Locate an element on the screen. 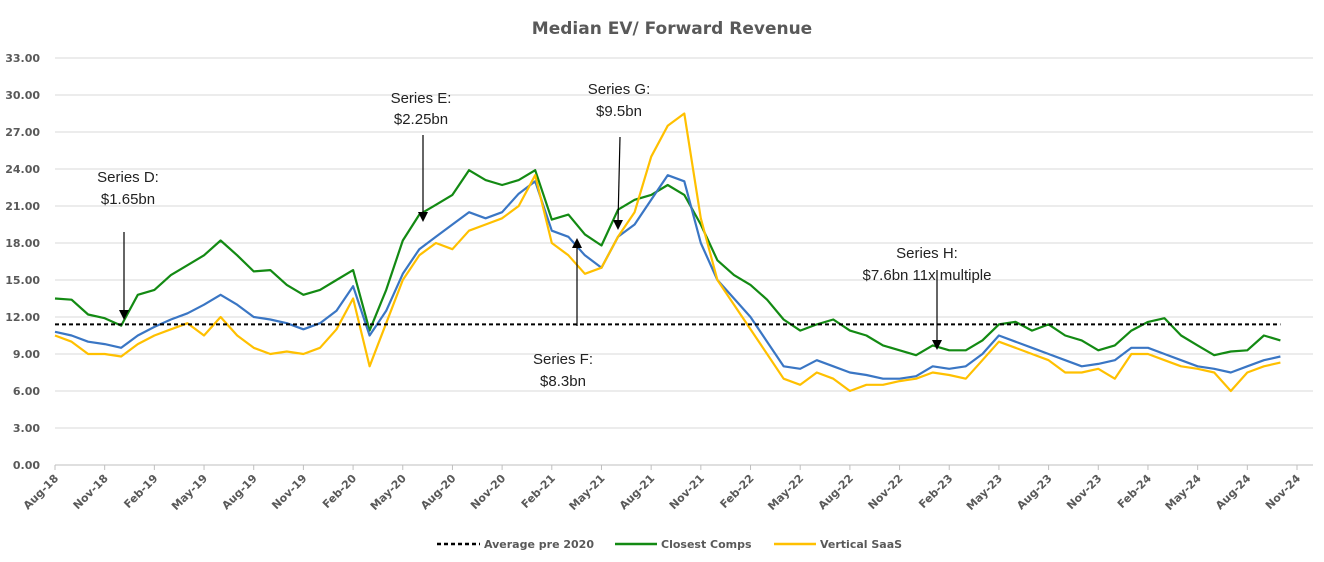 The width and height of the screenshot is (1324, 562). x-tick-label: Aug-21 is located at coordinates (637, 492).